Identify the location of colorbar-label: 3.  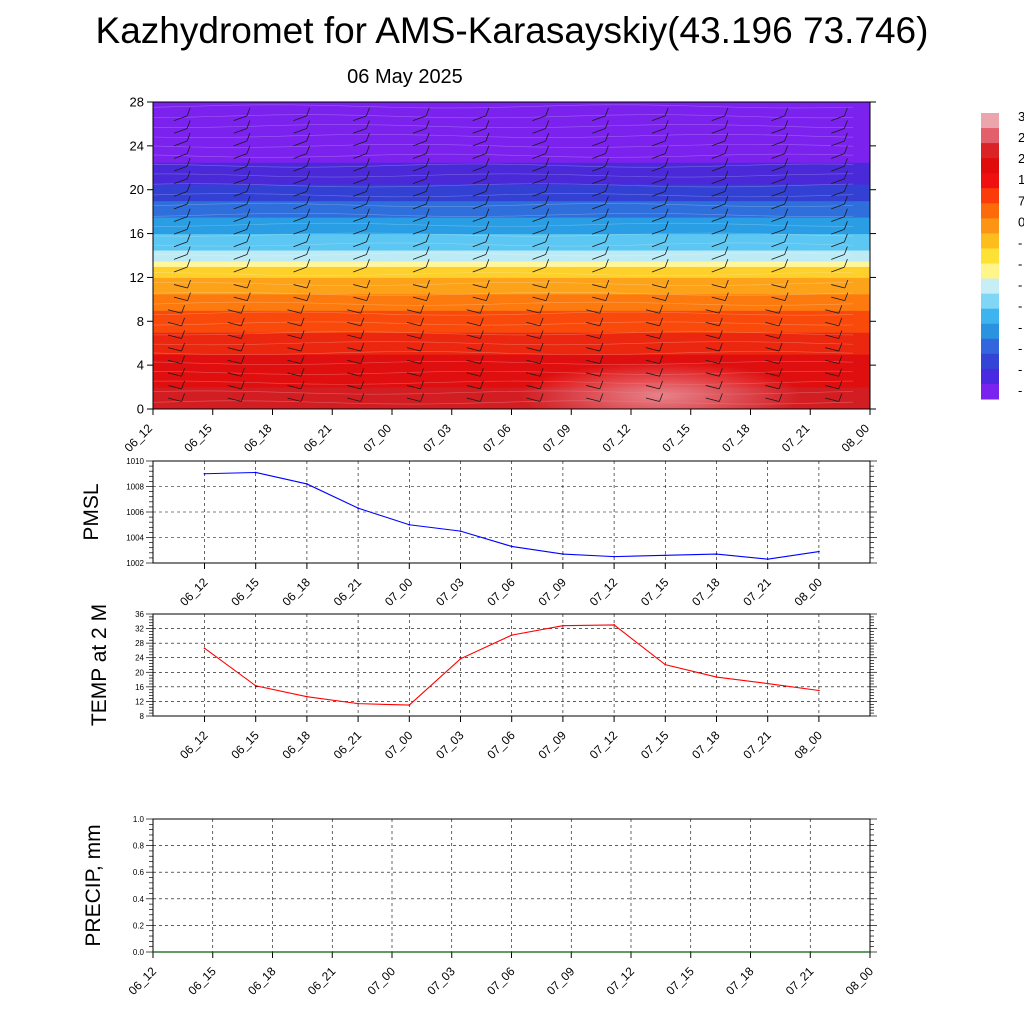
(1021, 116).